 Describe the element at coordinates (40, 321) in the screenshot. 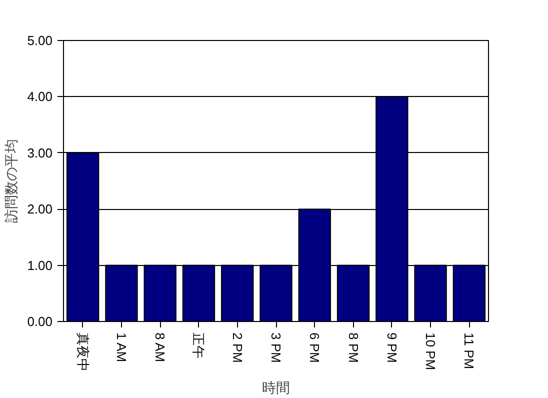

I see `y-tick-label: 0.00` at that location.